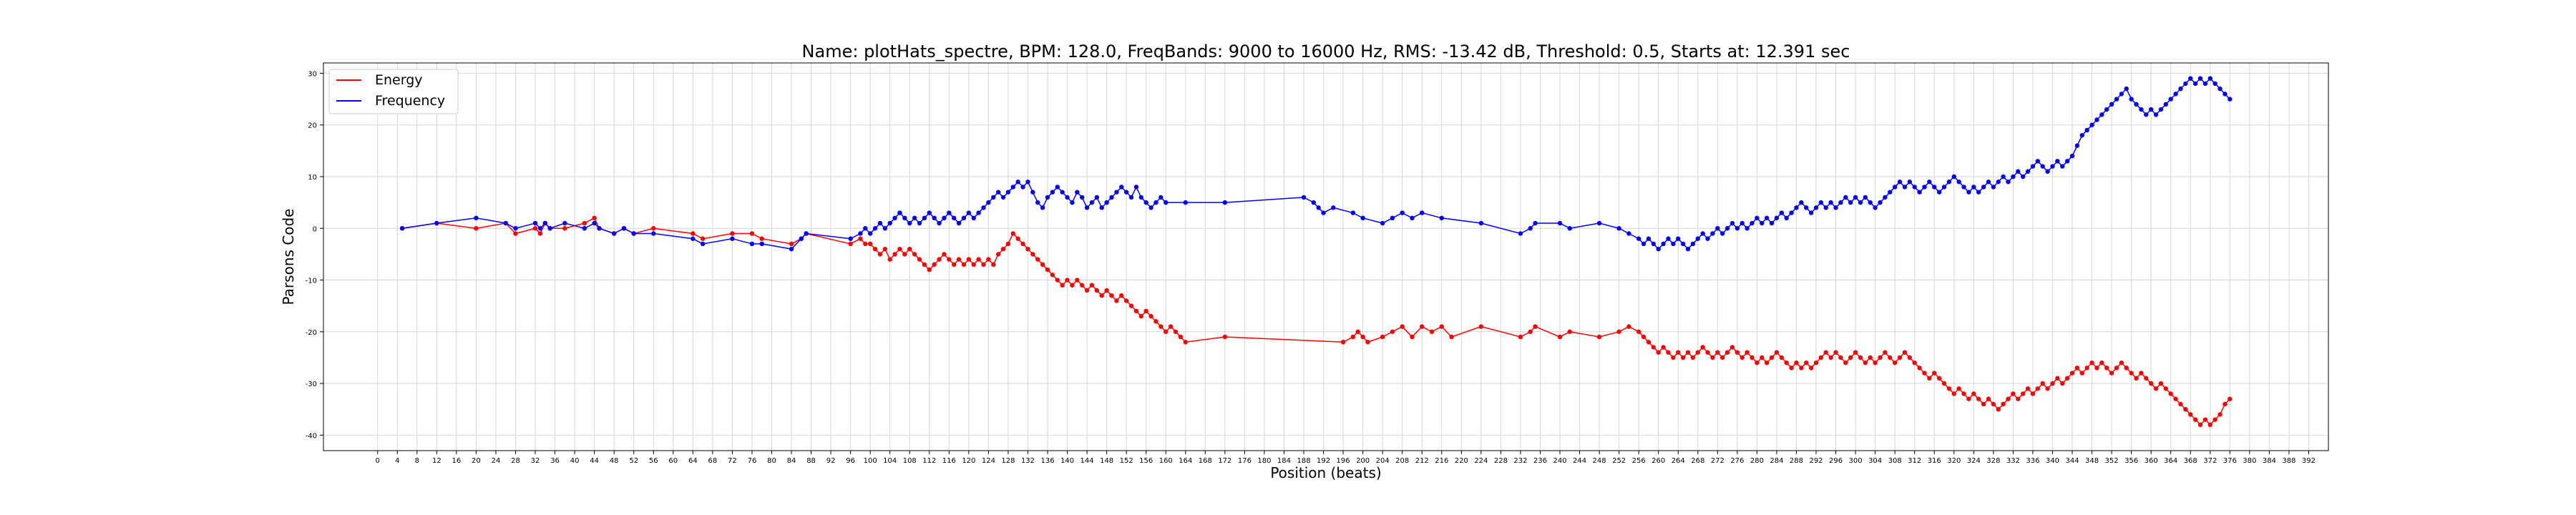 The width and height of the screenshot is (2576, 515). Describe the element at coordinates (1540, 461) in the screenshot. I see `x-tick-label: 236` at that location.